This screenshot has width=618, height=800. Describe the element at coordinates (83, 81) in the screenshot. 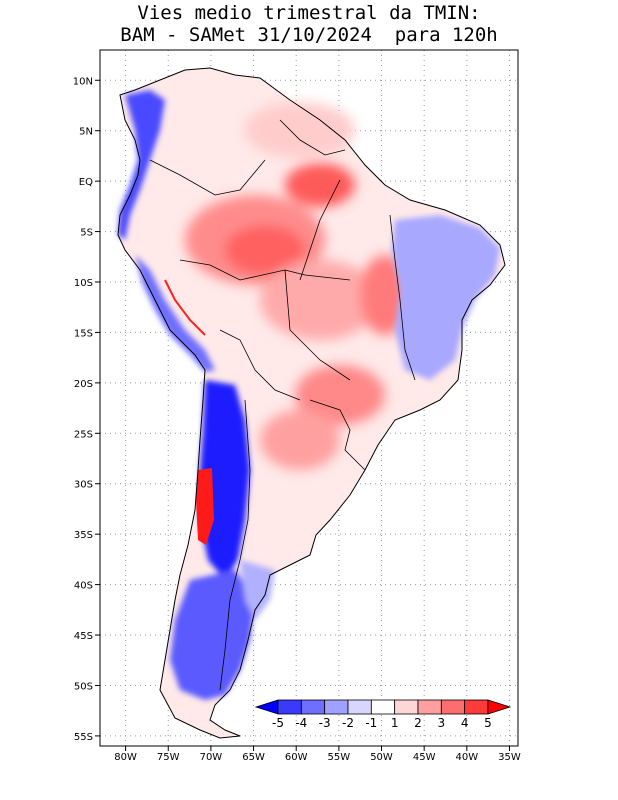

I see `lat-tick-label: 10N` at that location.